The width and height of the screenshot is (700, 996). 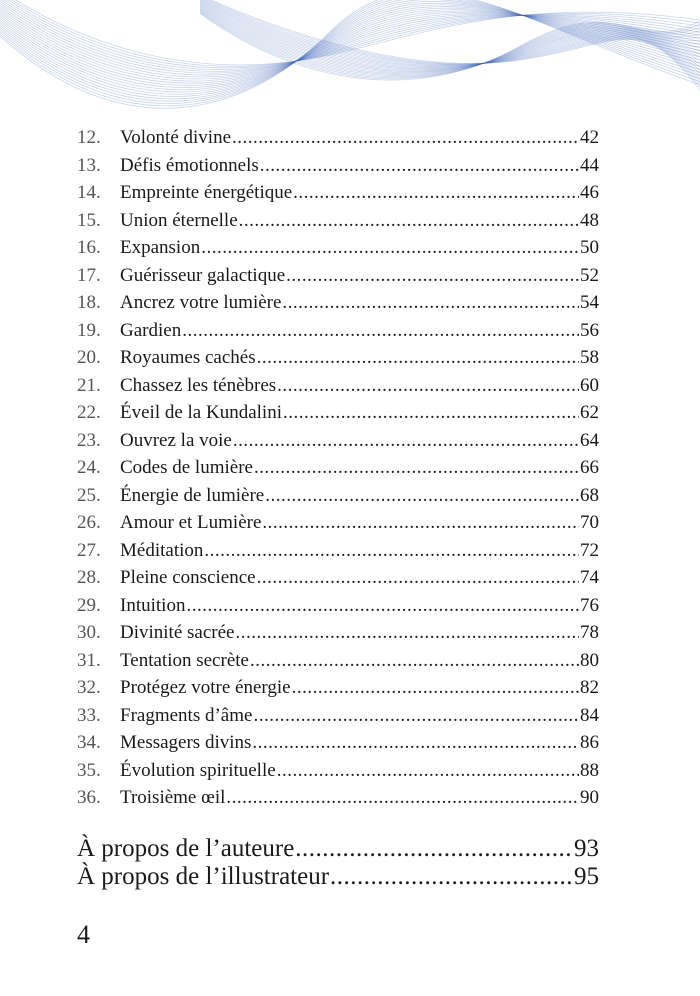 I want to click on entry-page: 82, so click(x=589, y=687).